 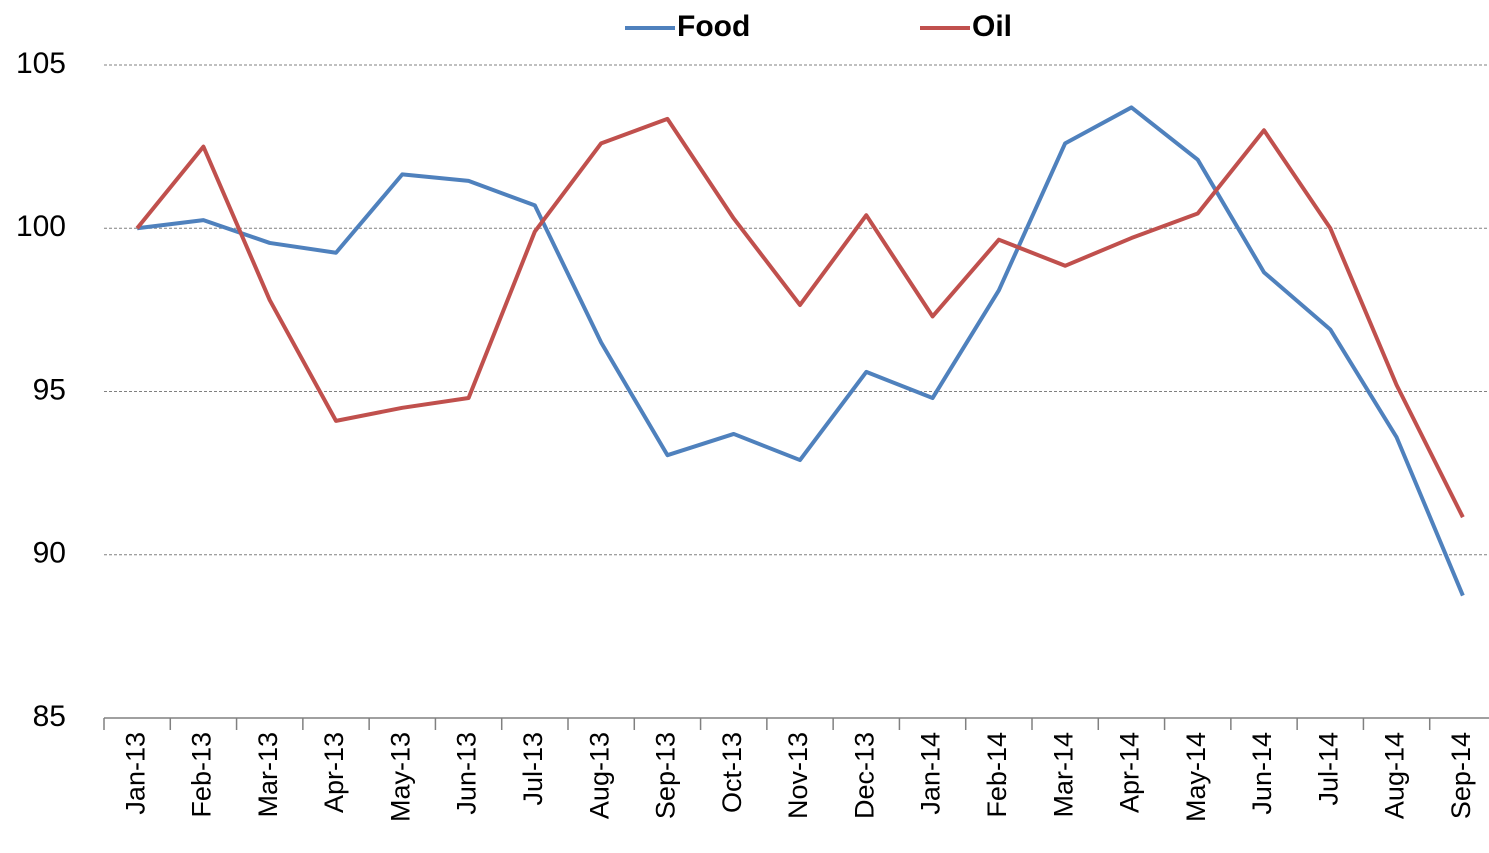 I want to click on x-tick-label: Apr-13, so click(x=334, y=772).